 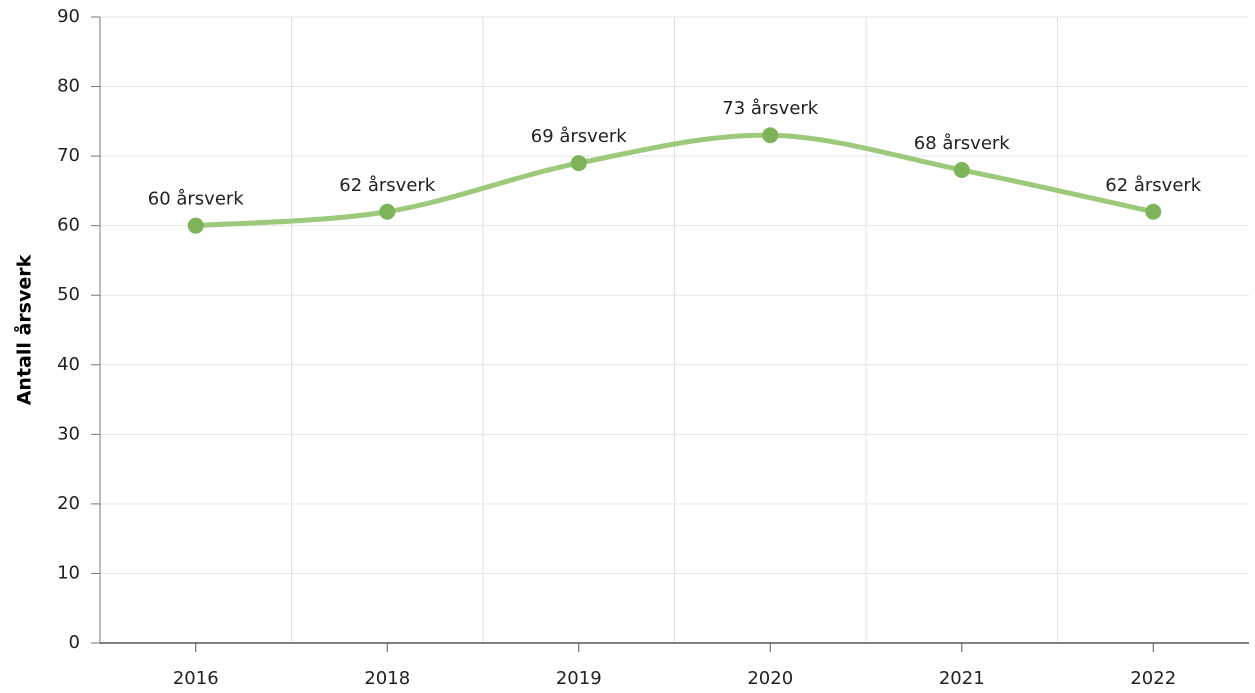 What do you see at coordinates (68, 16) in the screenshot?
I see `y-tick-label: 90` at bounding box center [68, 16].